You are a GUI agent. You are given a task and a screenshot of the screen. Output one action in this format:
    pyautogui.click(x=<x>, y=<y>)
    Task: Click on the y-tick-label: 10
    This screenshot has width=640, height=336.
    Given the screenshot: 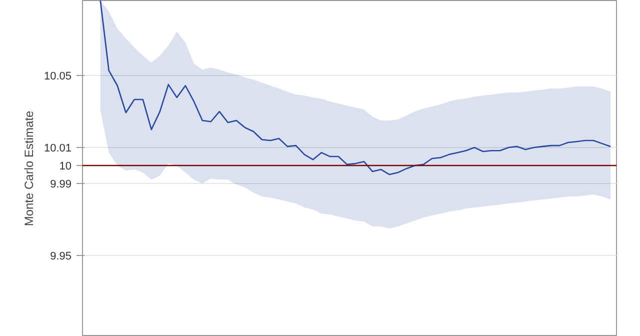 What is the action you would take?
    pyautogui.click(x=65, y=166)
    